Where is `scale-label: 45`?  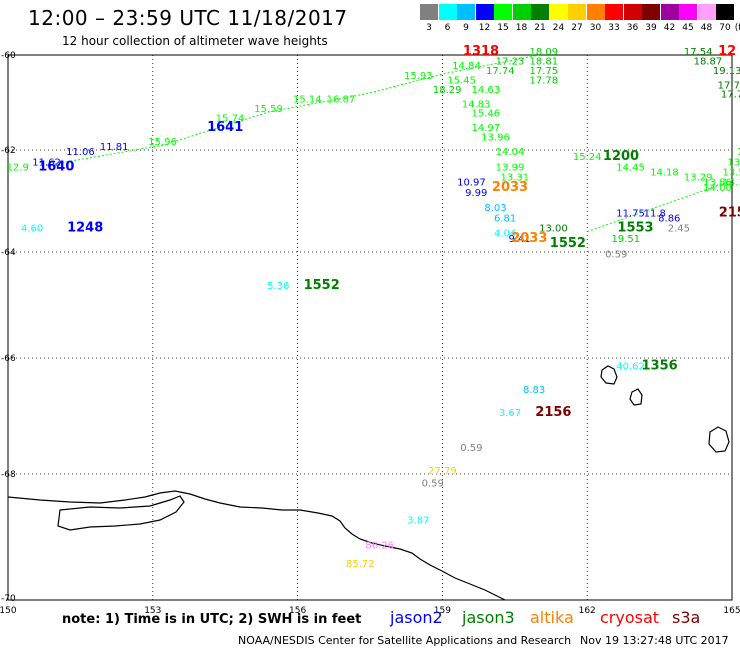
scale-label: 45 is located at coordinates (688, 28).